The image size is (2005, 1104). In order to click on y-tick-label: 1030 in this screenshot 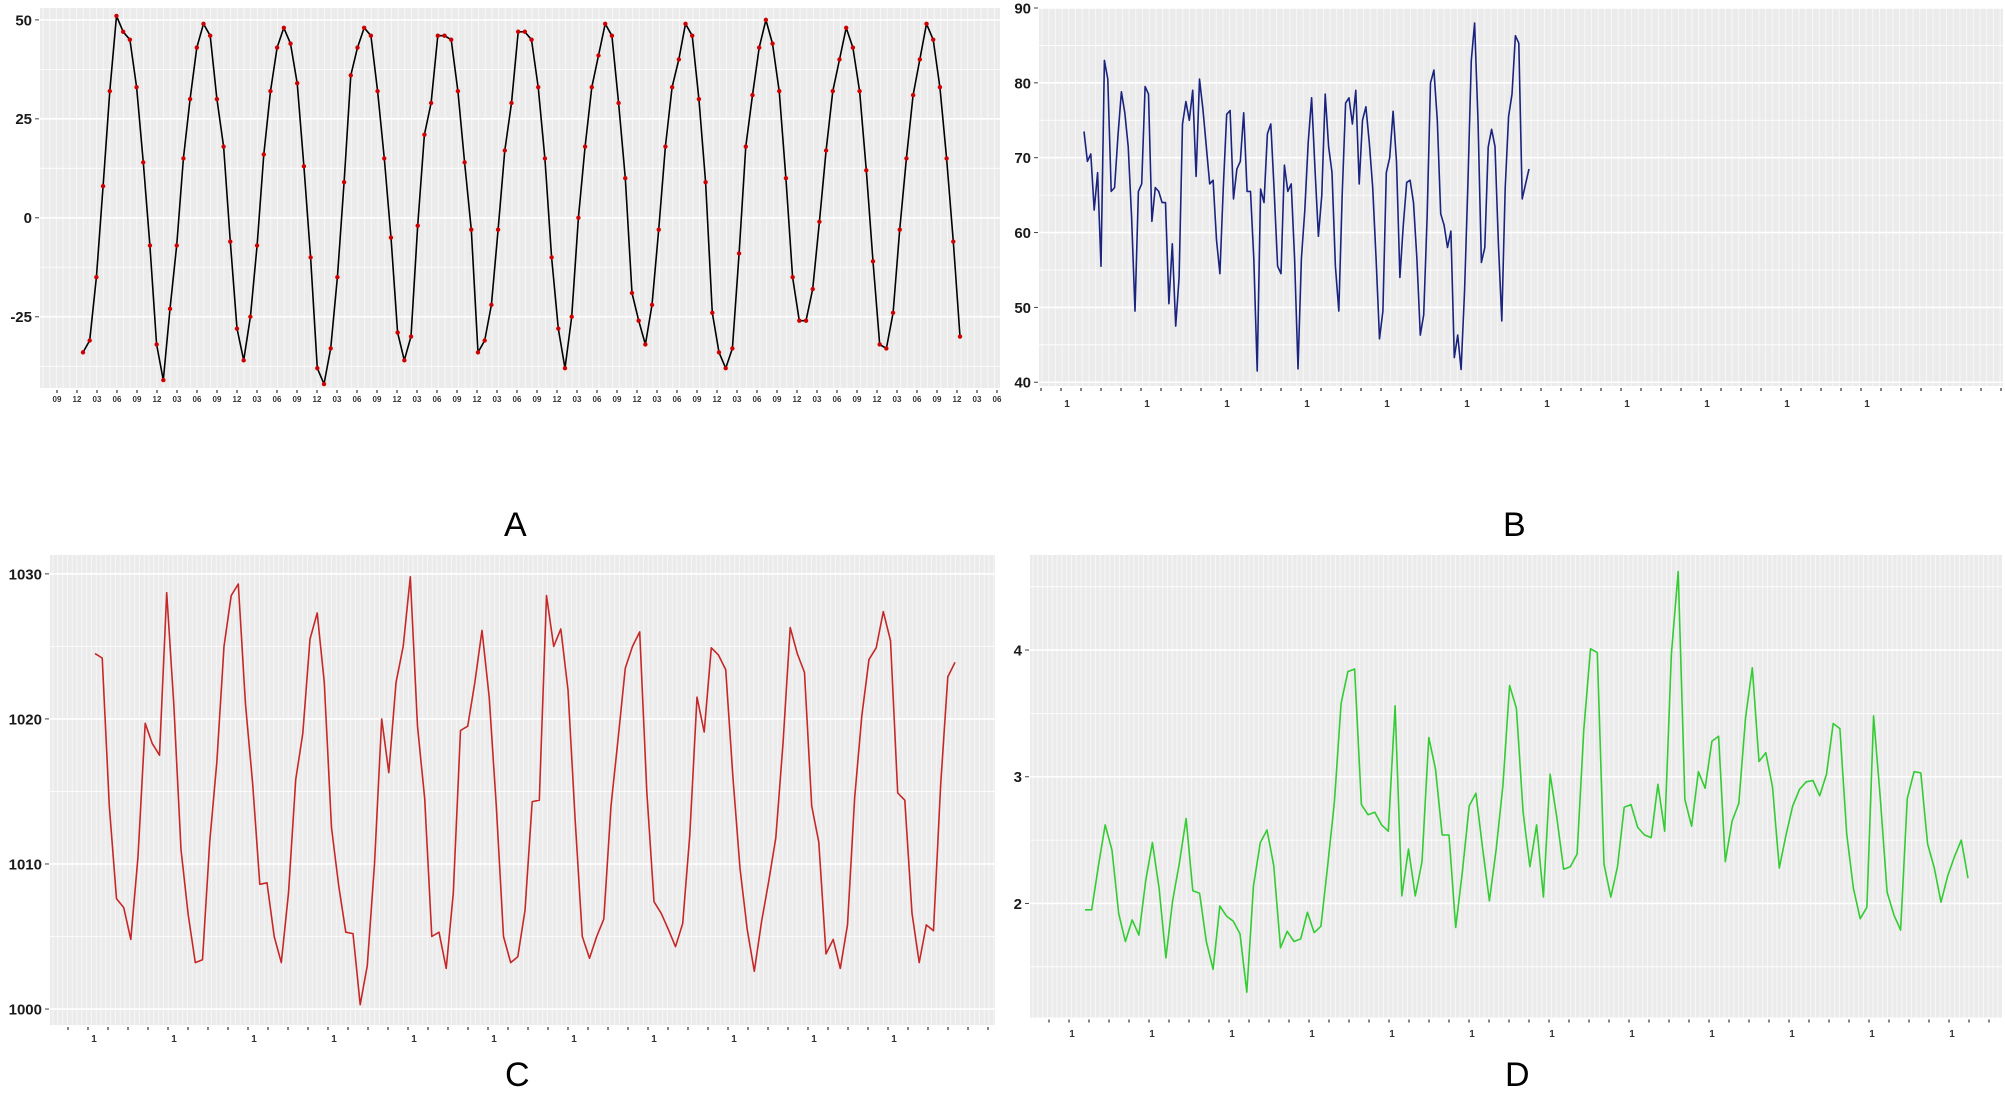, I will do `click(25, 574)`.